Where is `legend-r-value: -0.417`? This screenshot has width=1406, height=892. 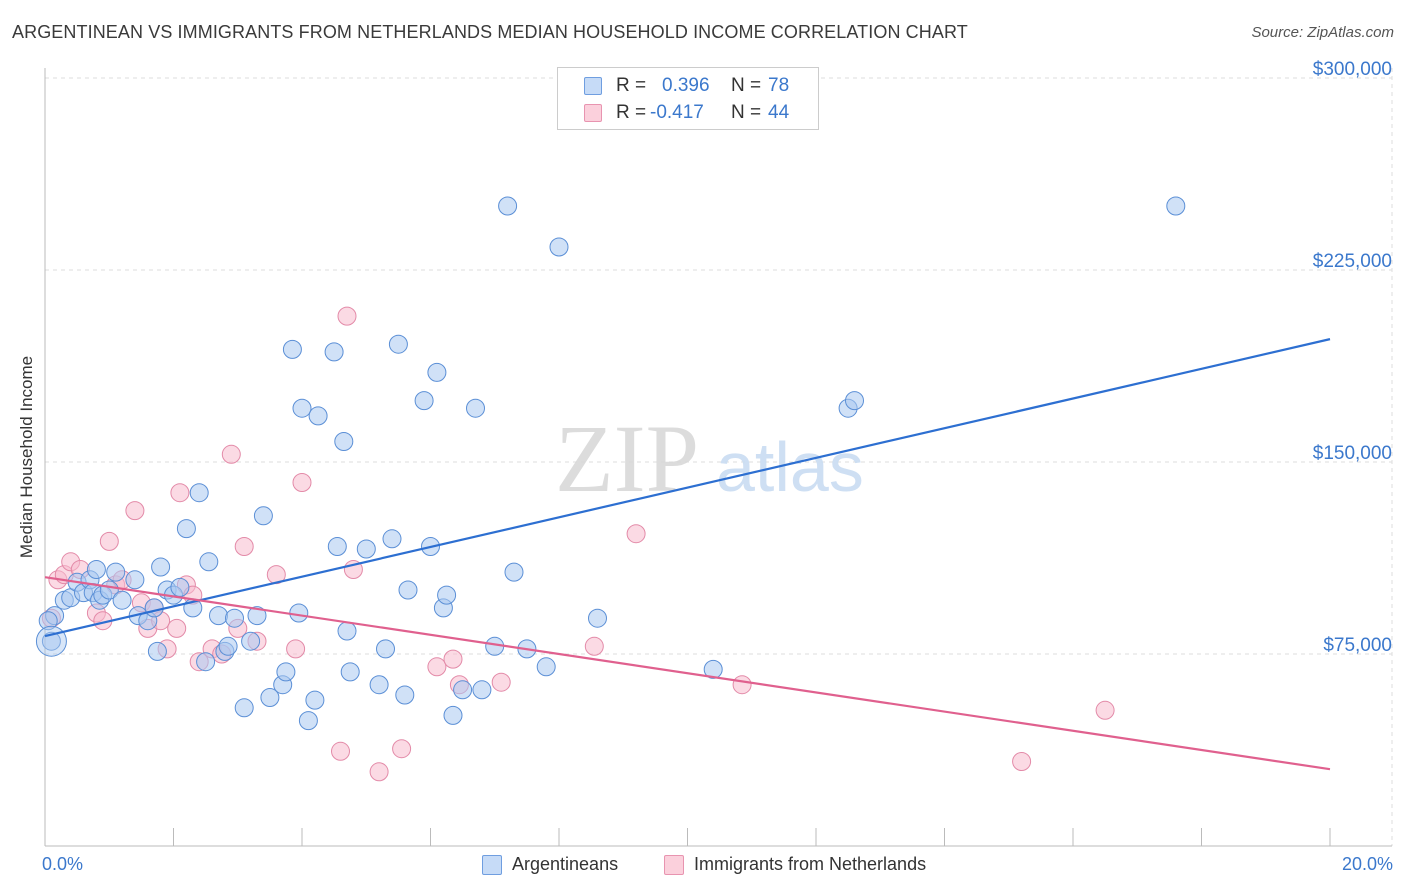 legend-r-value: -0.417 is located at coordinates (677, 112).